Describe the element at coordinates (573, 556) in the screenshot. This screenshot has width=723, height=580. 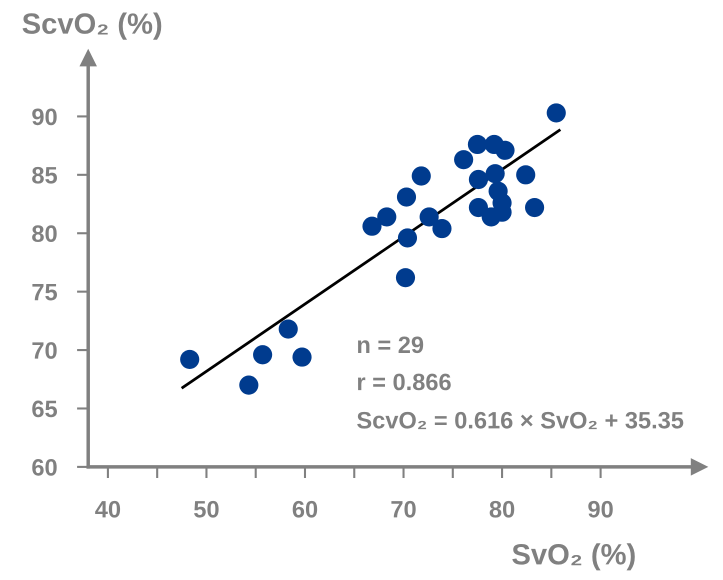
I see `x-axis-title: SvO₂ (%)` at that location.